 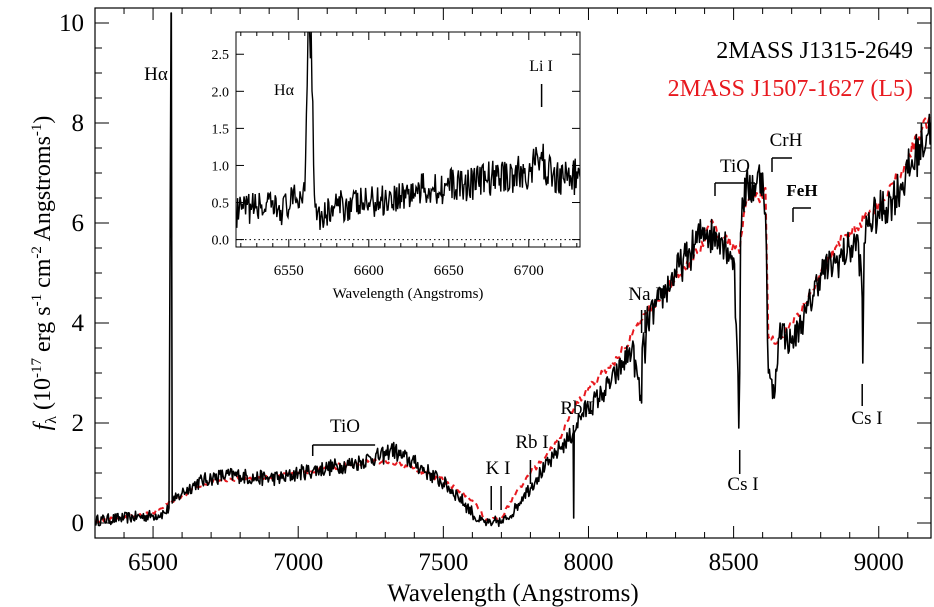 I want to click on annotation-ki: K I, so click(x=498, y=468).